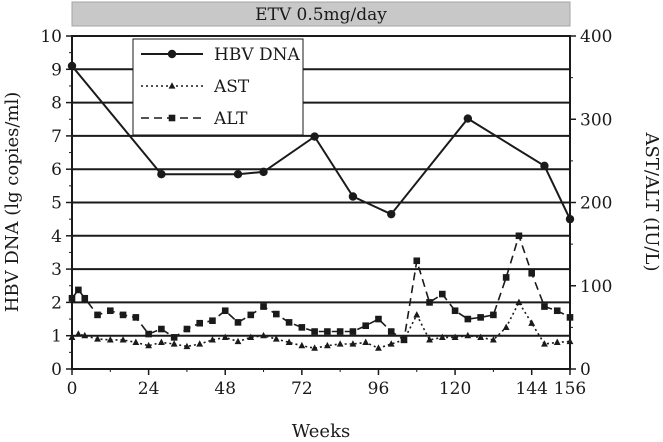  Describe the element at coordinates (56, 237) in the screenshot. I see `left-tick-label: 4` at that location.